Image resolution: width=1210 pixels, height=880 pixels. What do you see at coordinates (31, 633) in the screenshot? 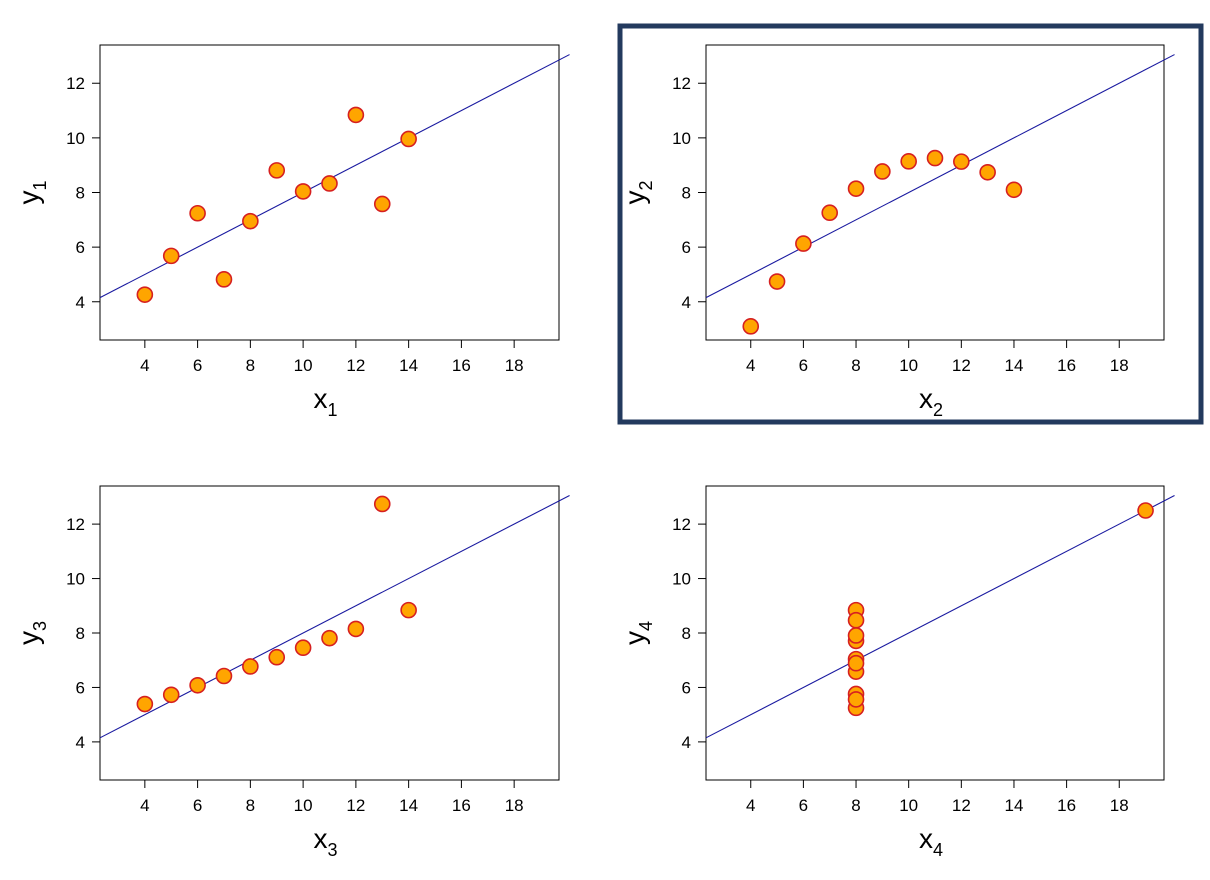
I see `y-axis-label: y3` at bounding box center [31, 633].